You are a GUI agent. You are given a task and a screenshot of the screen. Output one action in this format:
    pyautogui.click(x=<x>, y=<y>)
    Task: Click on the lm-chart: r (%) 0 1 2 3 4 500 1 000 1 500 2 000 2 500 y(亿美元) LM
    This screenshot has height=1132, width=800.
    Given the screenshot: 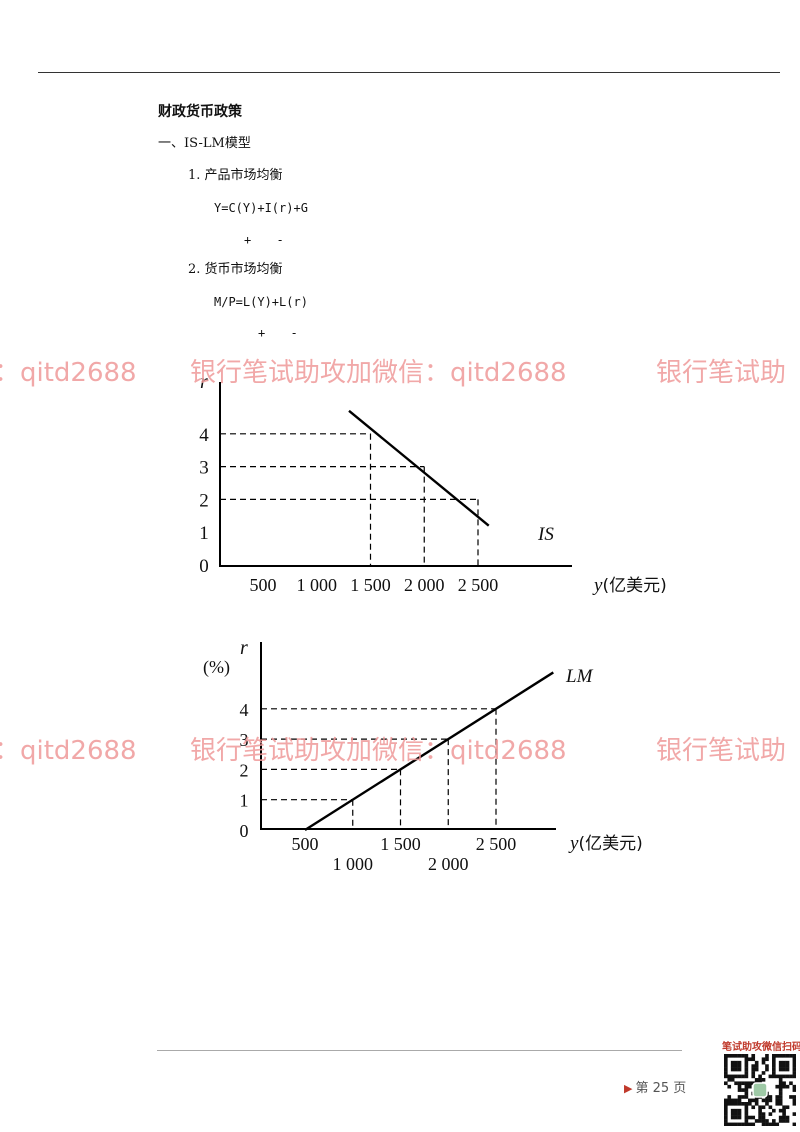 What is the action you would take?
    pyautogui.click(x=423, y=755)
    